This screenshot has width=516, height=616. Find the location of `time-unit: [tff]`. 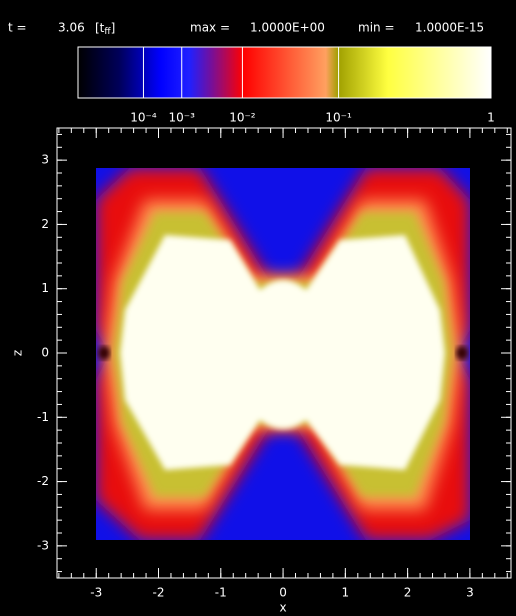

time-unit: [tff] is located at coordinates (105, 29).